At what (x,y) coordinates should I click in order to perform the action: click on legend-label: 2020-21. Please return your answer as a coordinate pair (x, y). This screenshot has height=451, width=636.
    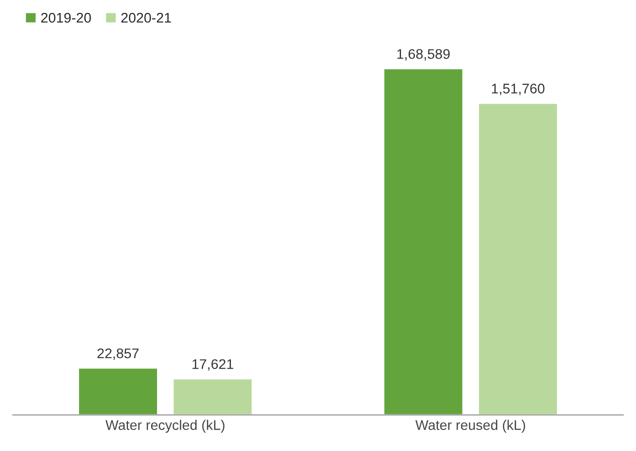
    Looking at the image, I should click on (146, 17).